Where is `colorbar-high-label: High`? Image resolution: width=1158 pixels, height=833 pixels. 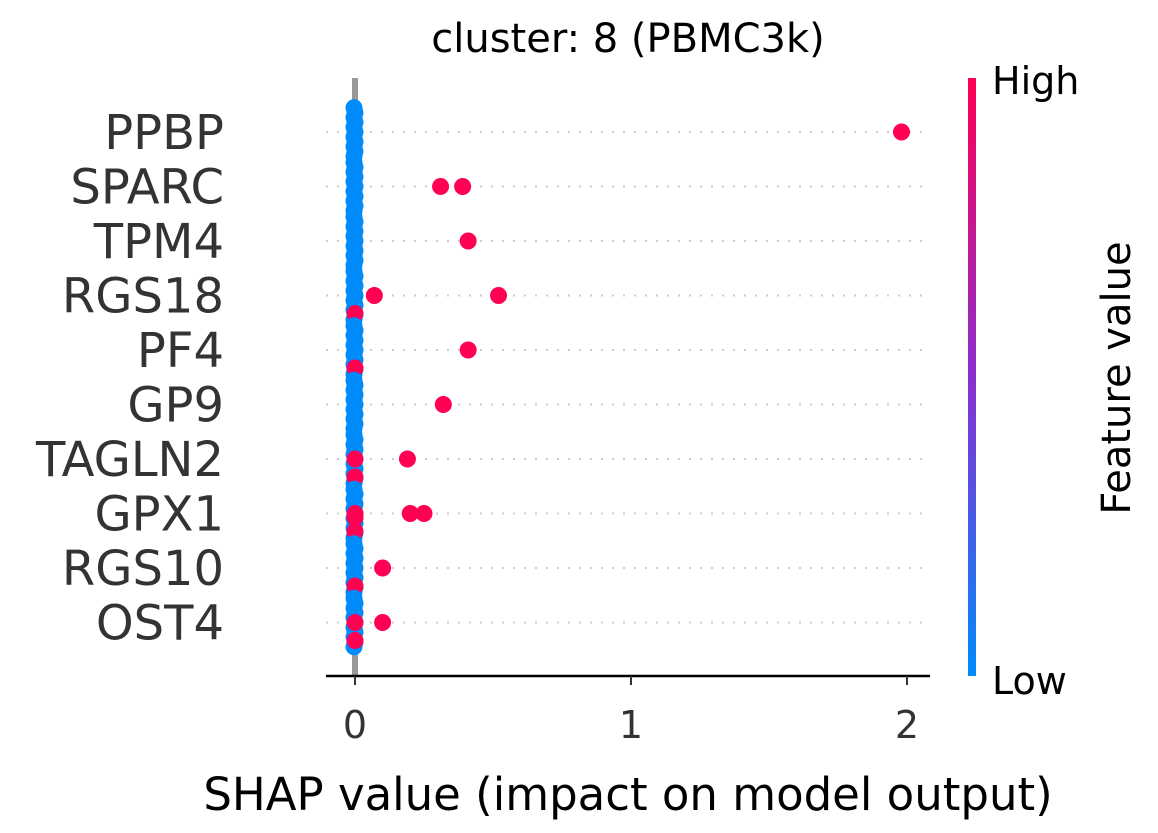 colorbar-high-label: High is located at coordinates (1035, 81).